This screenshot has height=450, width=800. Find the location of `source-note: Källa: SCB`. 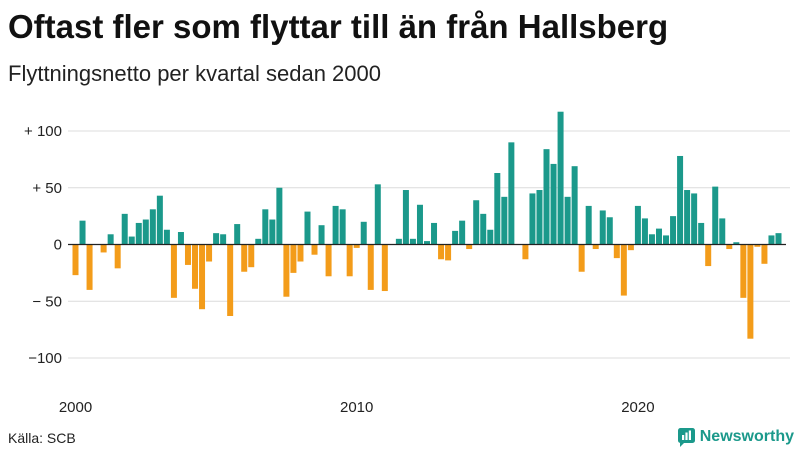

source-note: Källa: SCB is located at coordinates (42, 438).